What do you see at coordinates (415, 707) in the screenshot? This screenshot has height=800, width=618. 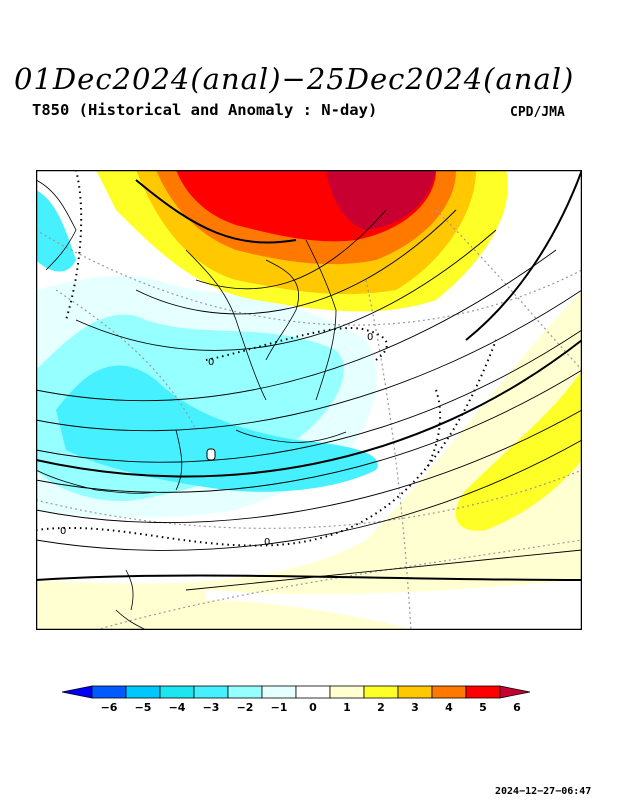 I see `colorbar-tick-label: 3` at bounding box center [415, 707].